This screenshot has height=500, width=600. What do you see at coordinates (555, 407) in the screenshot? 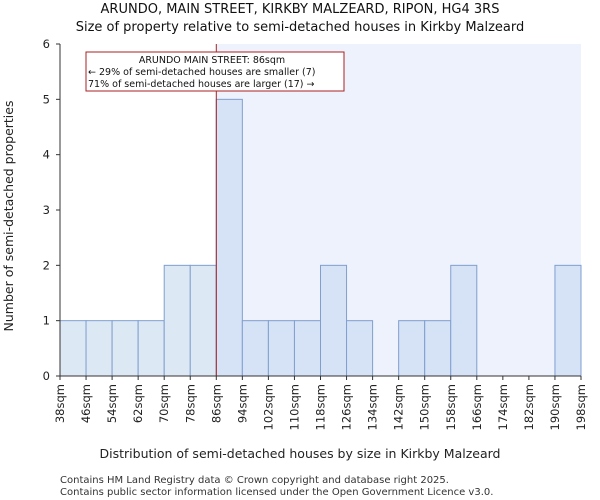
I see `x-tick-label: 190sqm` at bounding box center [555, 407].